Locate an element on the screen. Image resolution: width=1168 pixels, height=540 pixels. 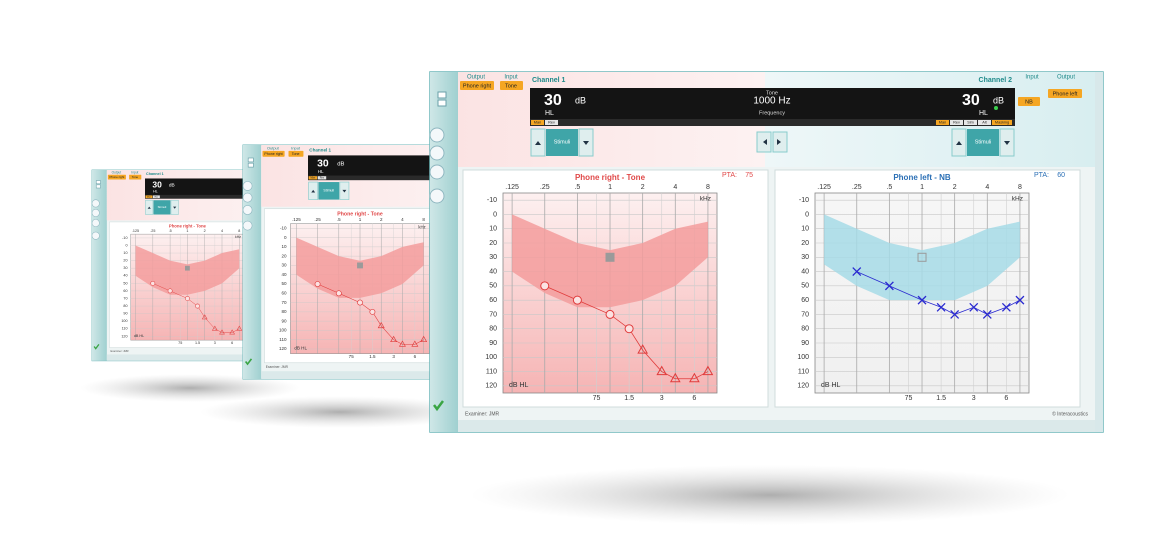
x-tick-label: 8 is located at coordinates (239, 231).